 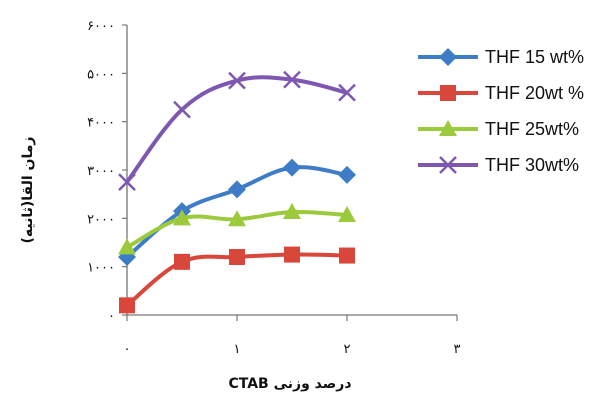 I want to click on y-tick-label: ٠, so click(x=111, y=316).